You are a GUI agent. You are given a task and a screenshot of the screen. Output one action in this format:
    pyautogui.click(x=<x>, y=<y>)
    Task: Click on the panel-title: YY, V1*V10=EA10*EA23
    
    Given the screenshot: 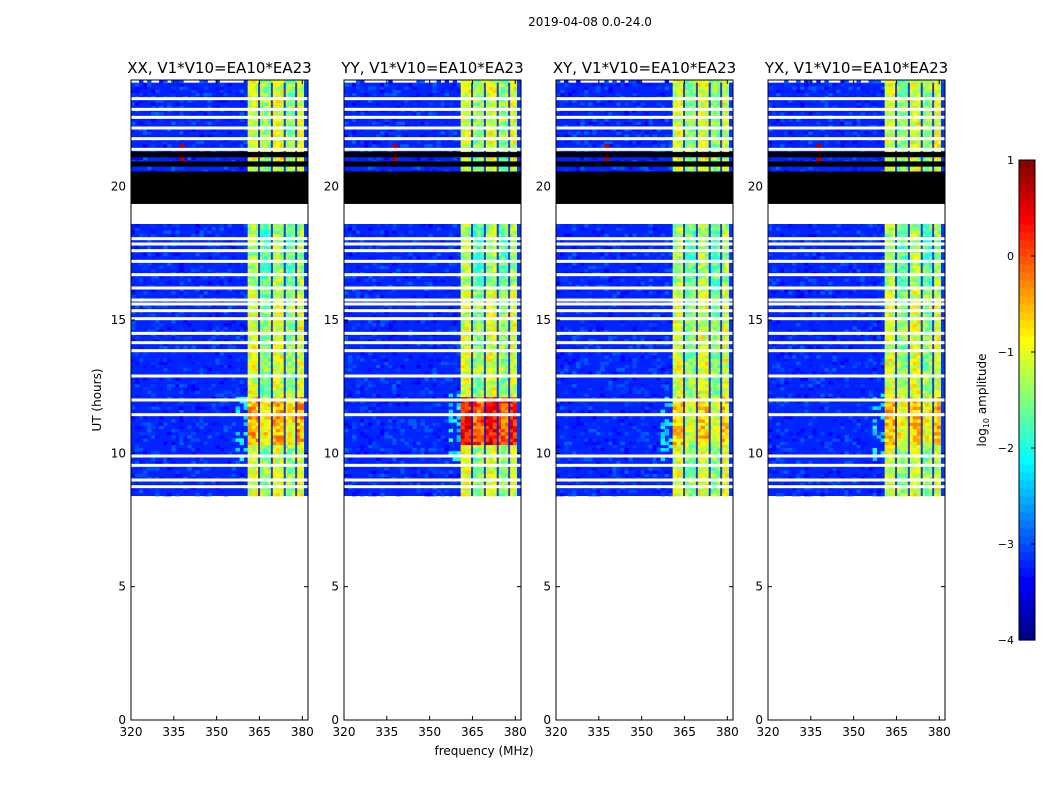 What is the action you would take?
    pyautogui.click(x=431, y=68)
    